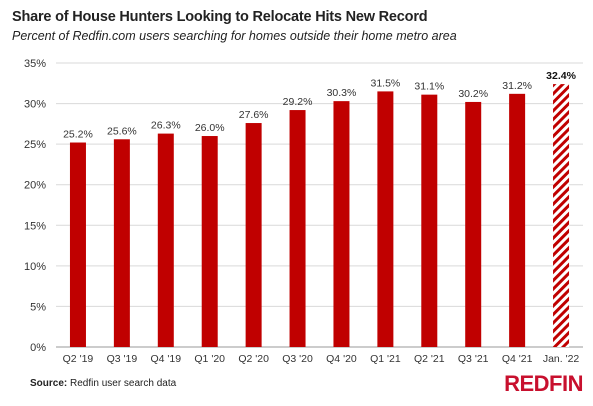 This screenshot has height=406, width=593. Describe the element at coordinates (166, 126) in the screenshot. I see `value-label: 26.3%` at that location.